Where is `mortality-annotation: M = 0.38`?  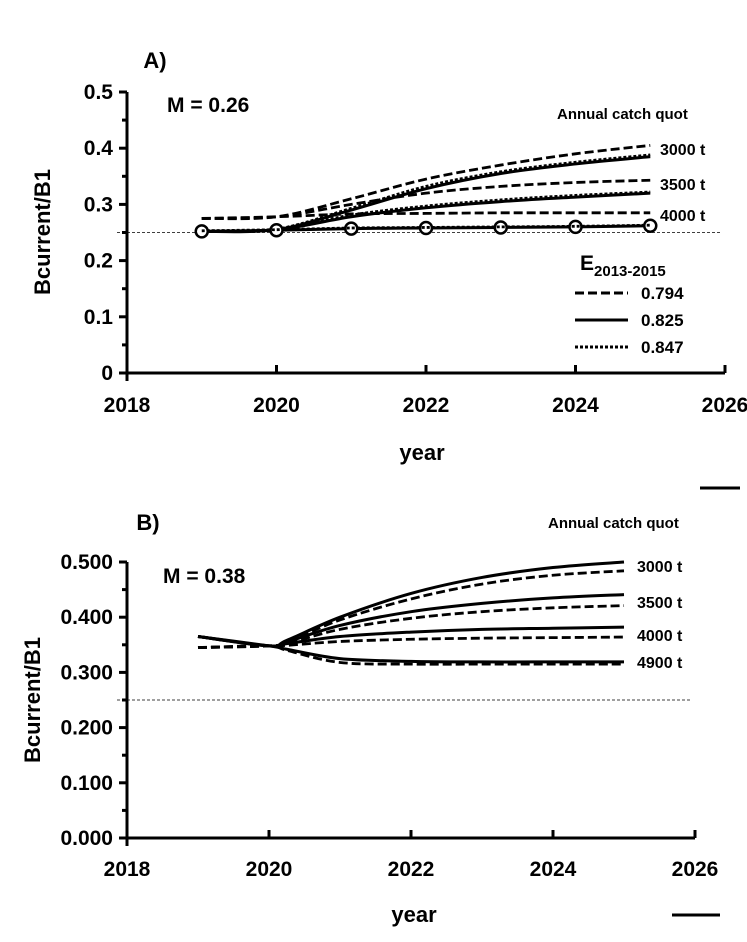
mortality-annotation: M = 0.38 is located at coordinates (204, 576).